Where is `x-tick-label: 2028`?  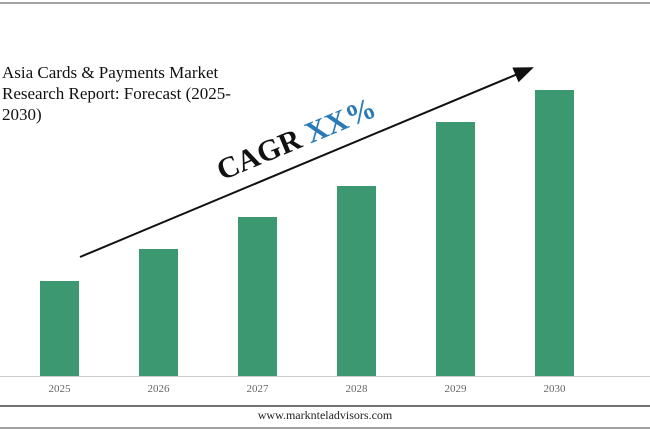
x-tick-label: 2028 is located at coordinates (357, 389).